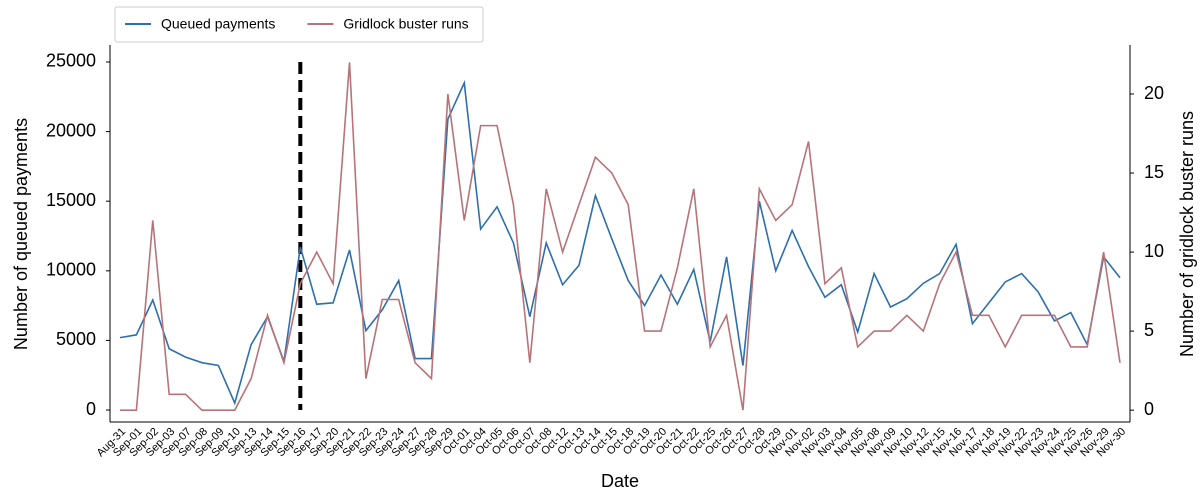 Image resolution: width=1204 pixels, height=497 pixels. What do you see at coordinates (1154, 93) in the screenshot?
I see `y2-tick-label: 20` at bounding box center [1154, 93].